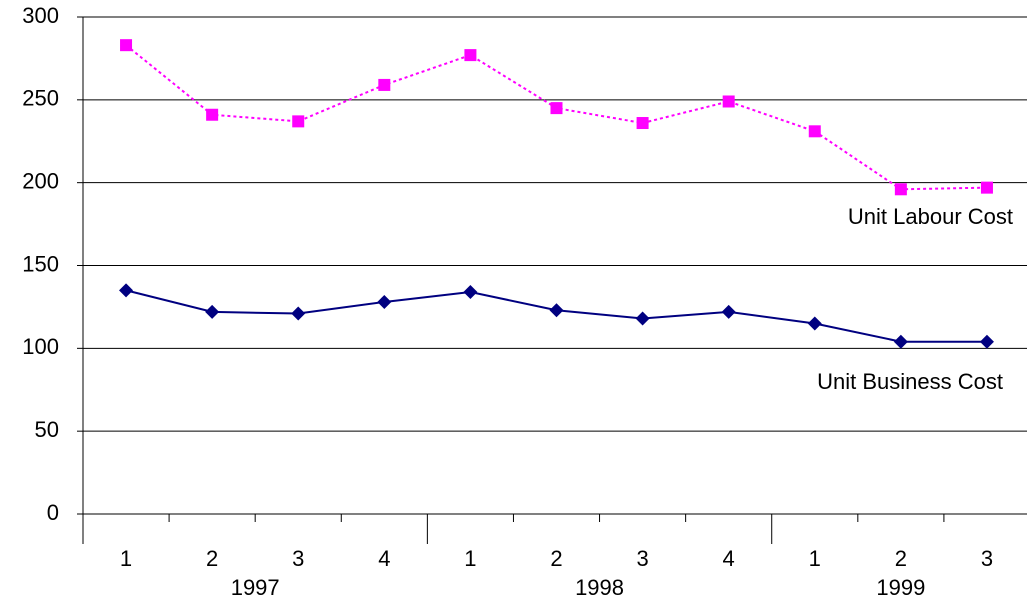  What do you see at coordinates (47, 429) in the screenshot?
I see `y-tick-label: 50` at bounding box center [47, 429].